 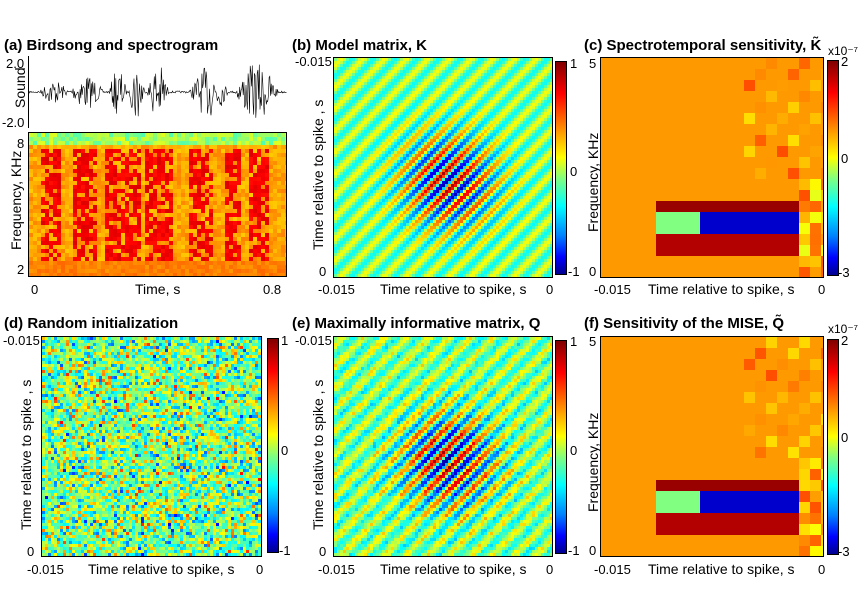 What do you see at coordinates (285, 550) in the screenshot?
I see `d-cbar-tick-m1: -1` at bounding box center [285, 550].